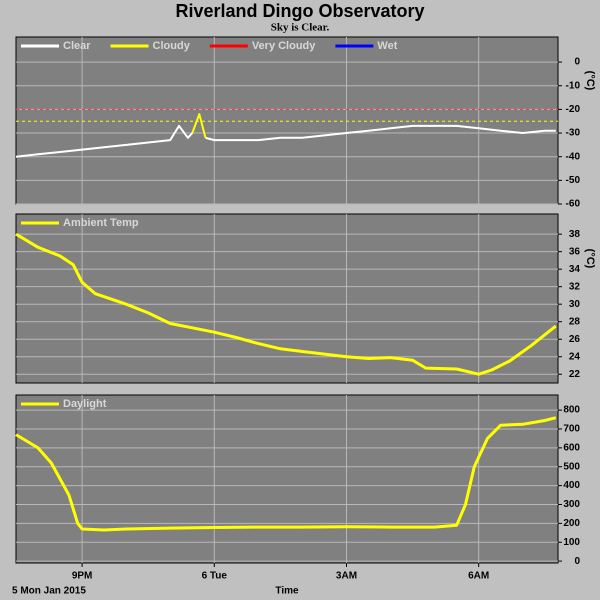 Image resolution: width=600 pixels, height=600 pixels. What do you see at coordinates (346, 576) in the screenshot?
I see `x-tick-label: 3AM` at bounding box center [346, 576].